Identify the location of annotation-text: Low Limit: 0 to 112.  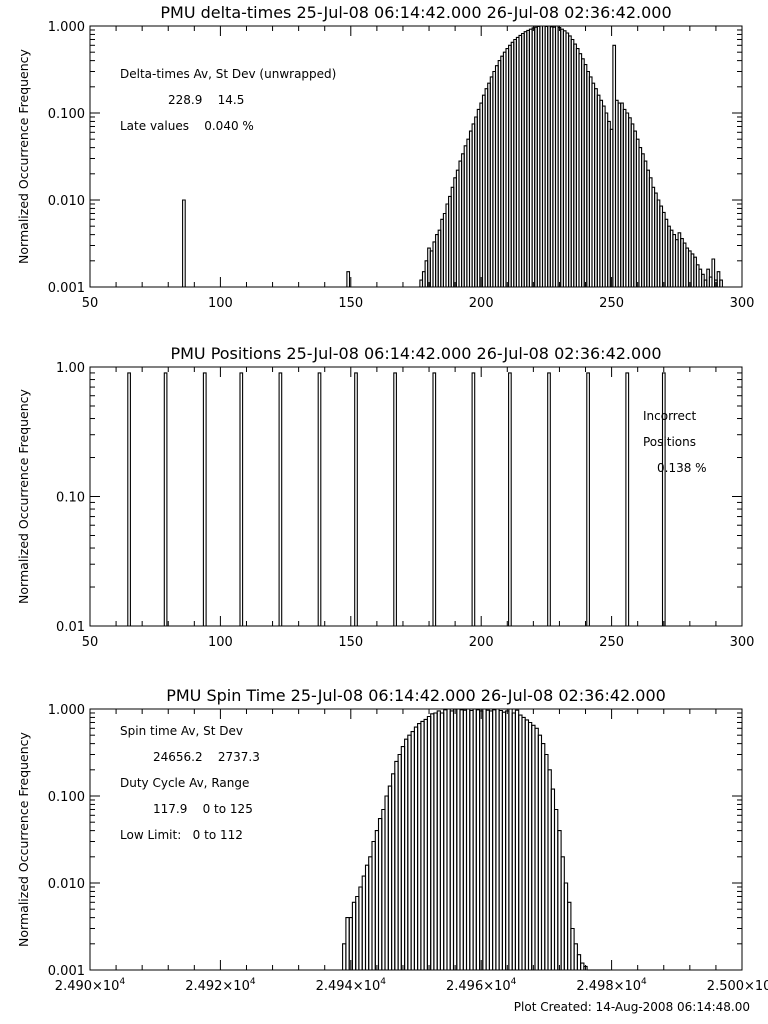
(181, 835).